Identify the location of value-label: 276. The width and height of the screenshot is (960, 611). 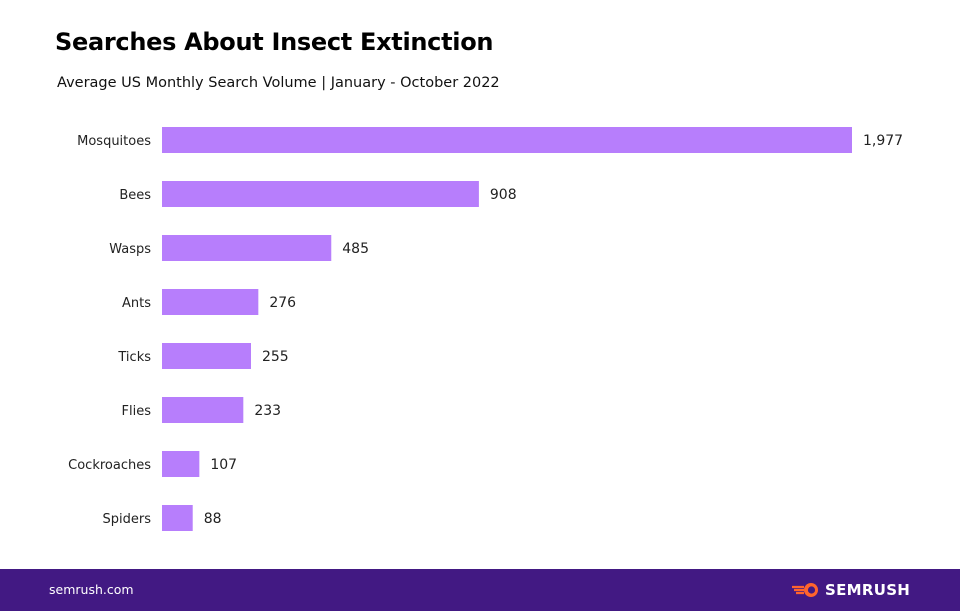
(282, 303).